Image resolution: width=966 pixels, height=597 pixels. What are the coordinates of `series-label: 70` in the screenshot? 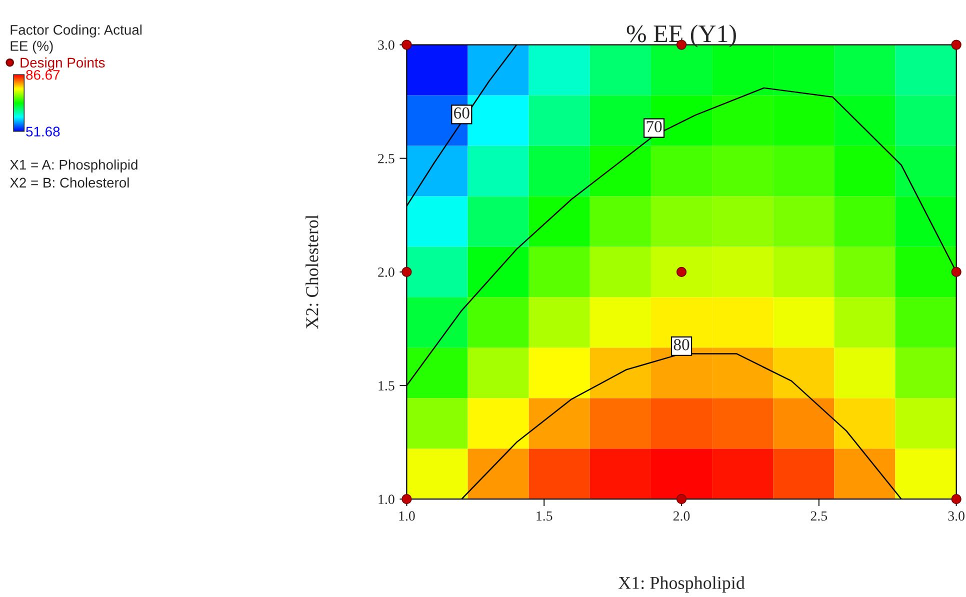 It's located at (654, 126).